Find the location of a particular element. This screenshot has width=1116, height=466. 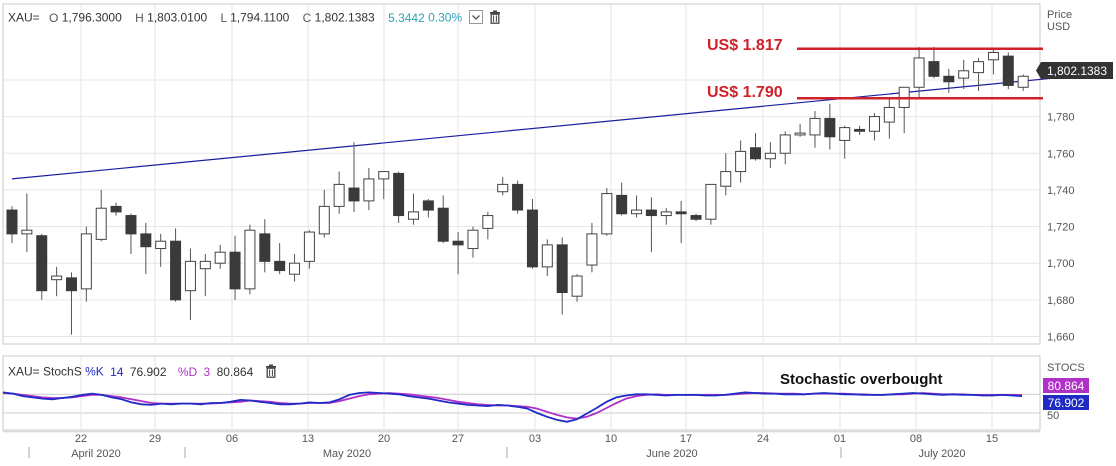

header-low: 1,794.1100 is located at coordinates (260, 17).